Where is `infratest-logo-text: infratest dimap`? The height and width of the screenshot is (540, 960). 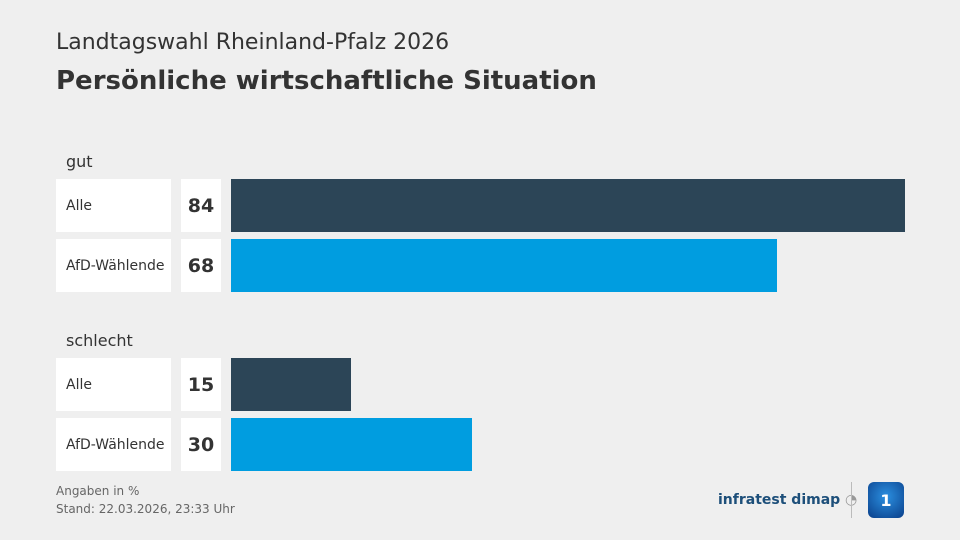
infratest-logo-text: infratest dimap is located at coordinates (779, 500).